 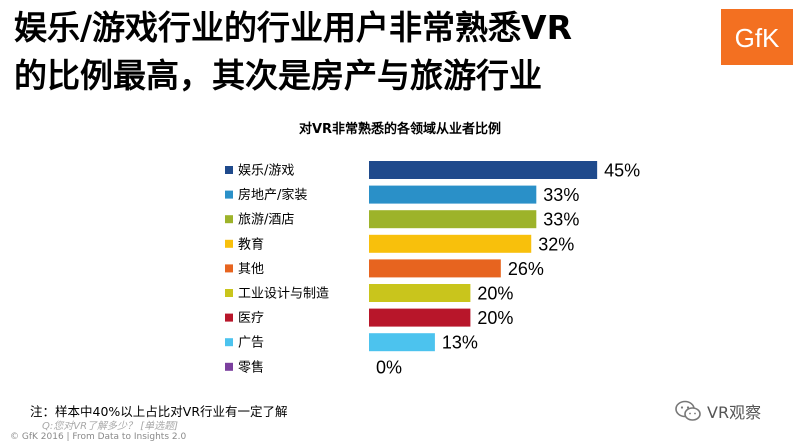 What do you see at coordinates (251, 343) in the screenshot?
I see `category-label: 广告` at bounding box center [251, 343].